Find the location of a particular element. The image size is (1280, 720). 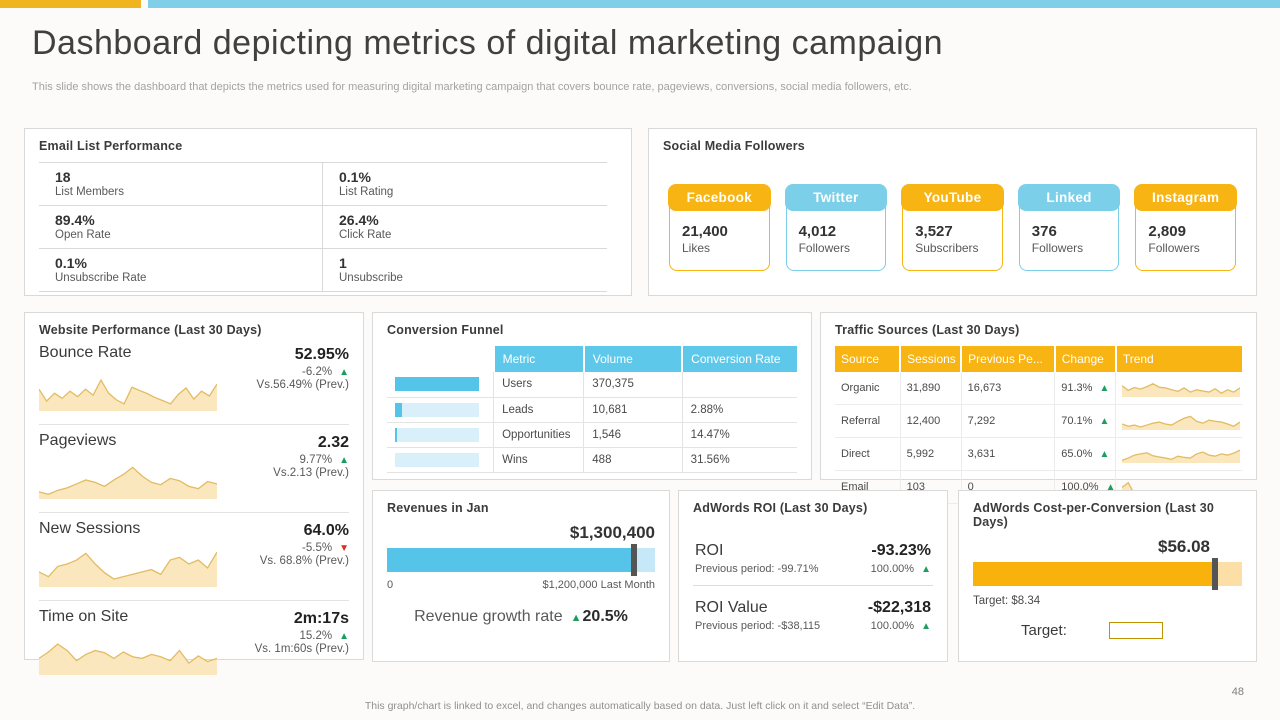

change-cell: 65.0% ▲ is located at coordinates (1085, 454).